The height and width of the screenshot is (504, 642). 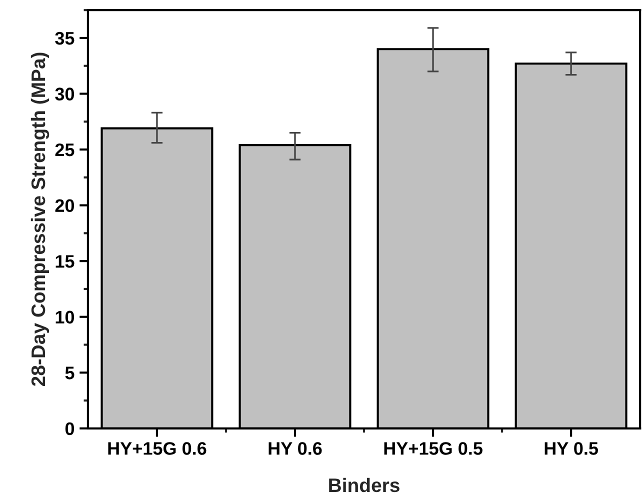 I want to click on x-tick-label: HY 0.5, so click(x=571, y=448).